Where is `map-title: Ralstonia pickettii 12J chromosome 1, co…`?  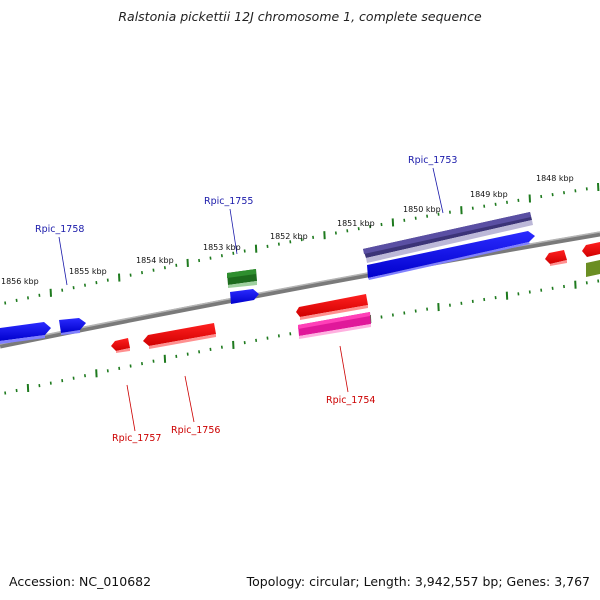
map-title: Ralstonia pickettii 12J chromosome 1, co… is located at coordinates (300, 16).